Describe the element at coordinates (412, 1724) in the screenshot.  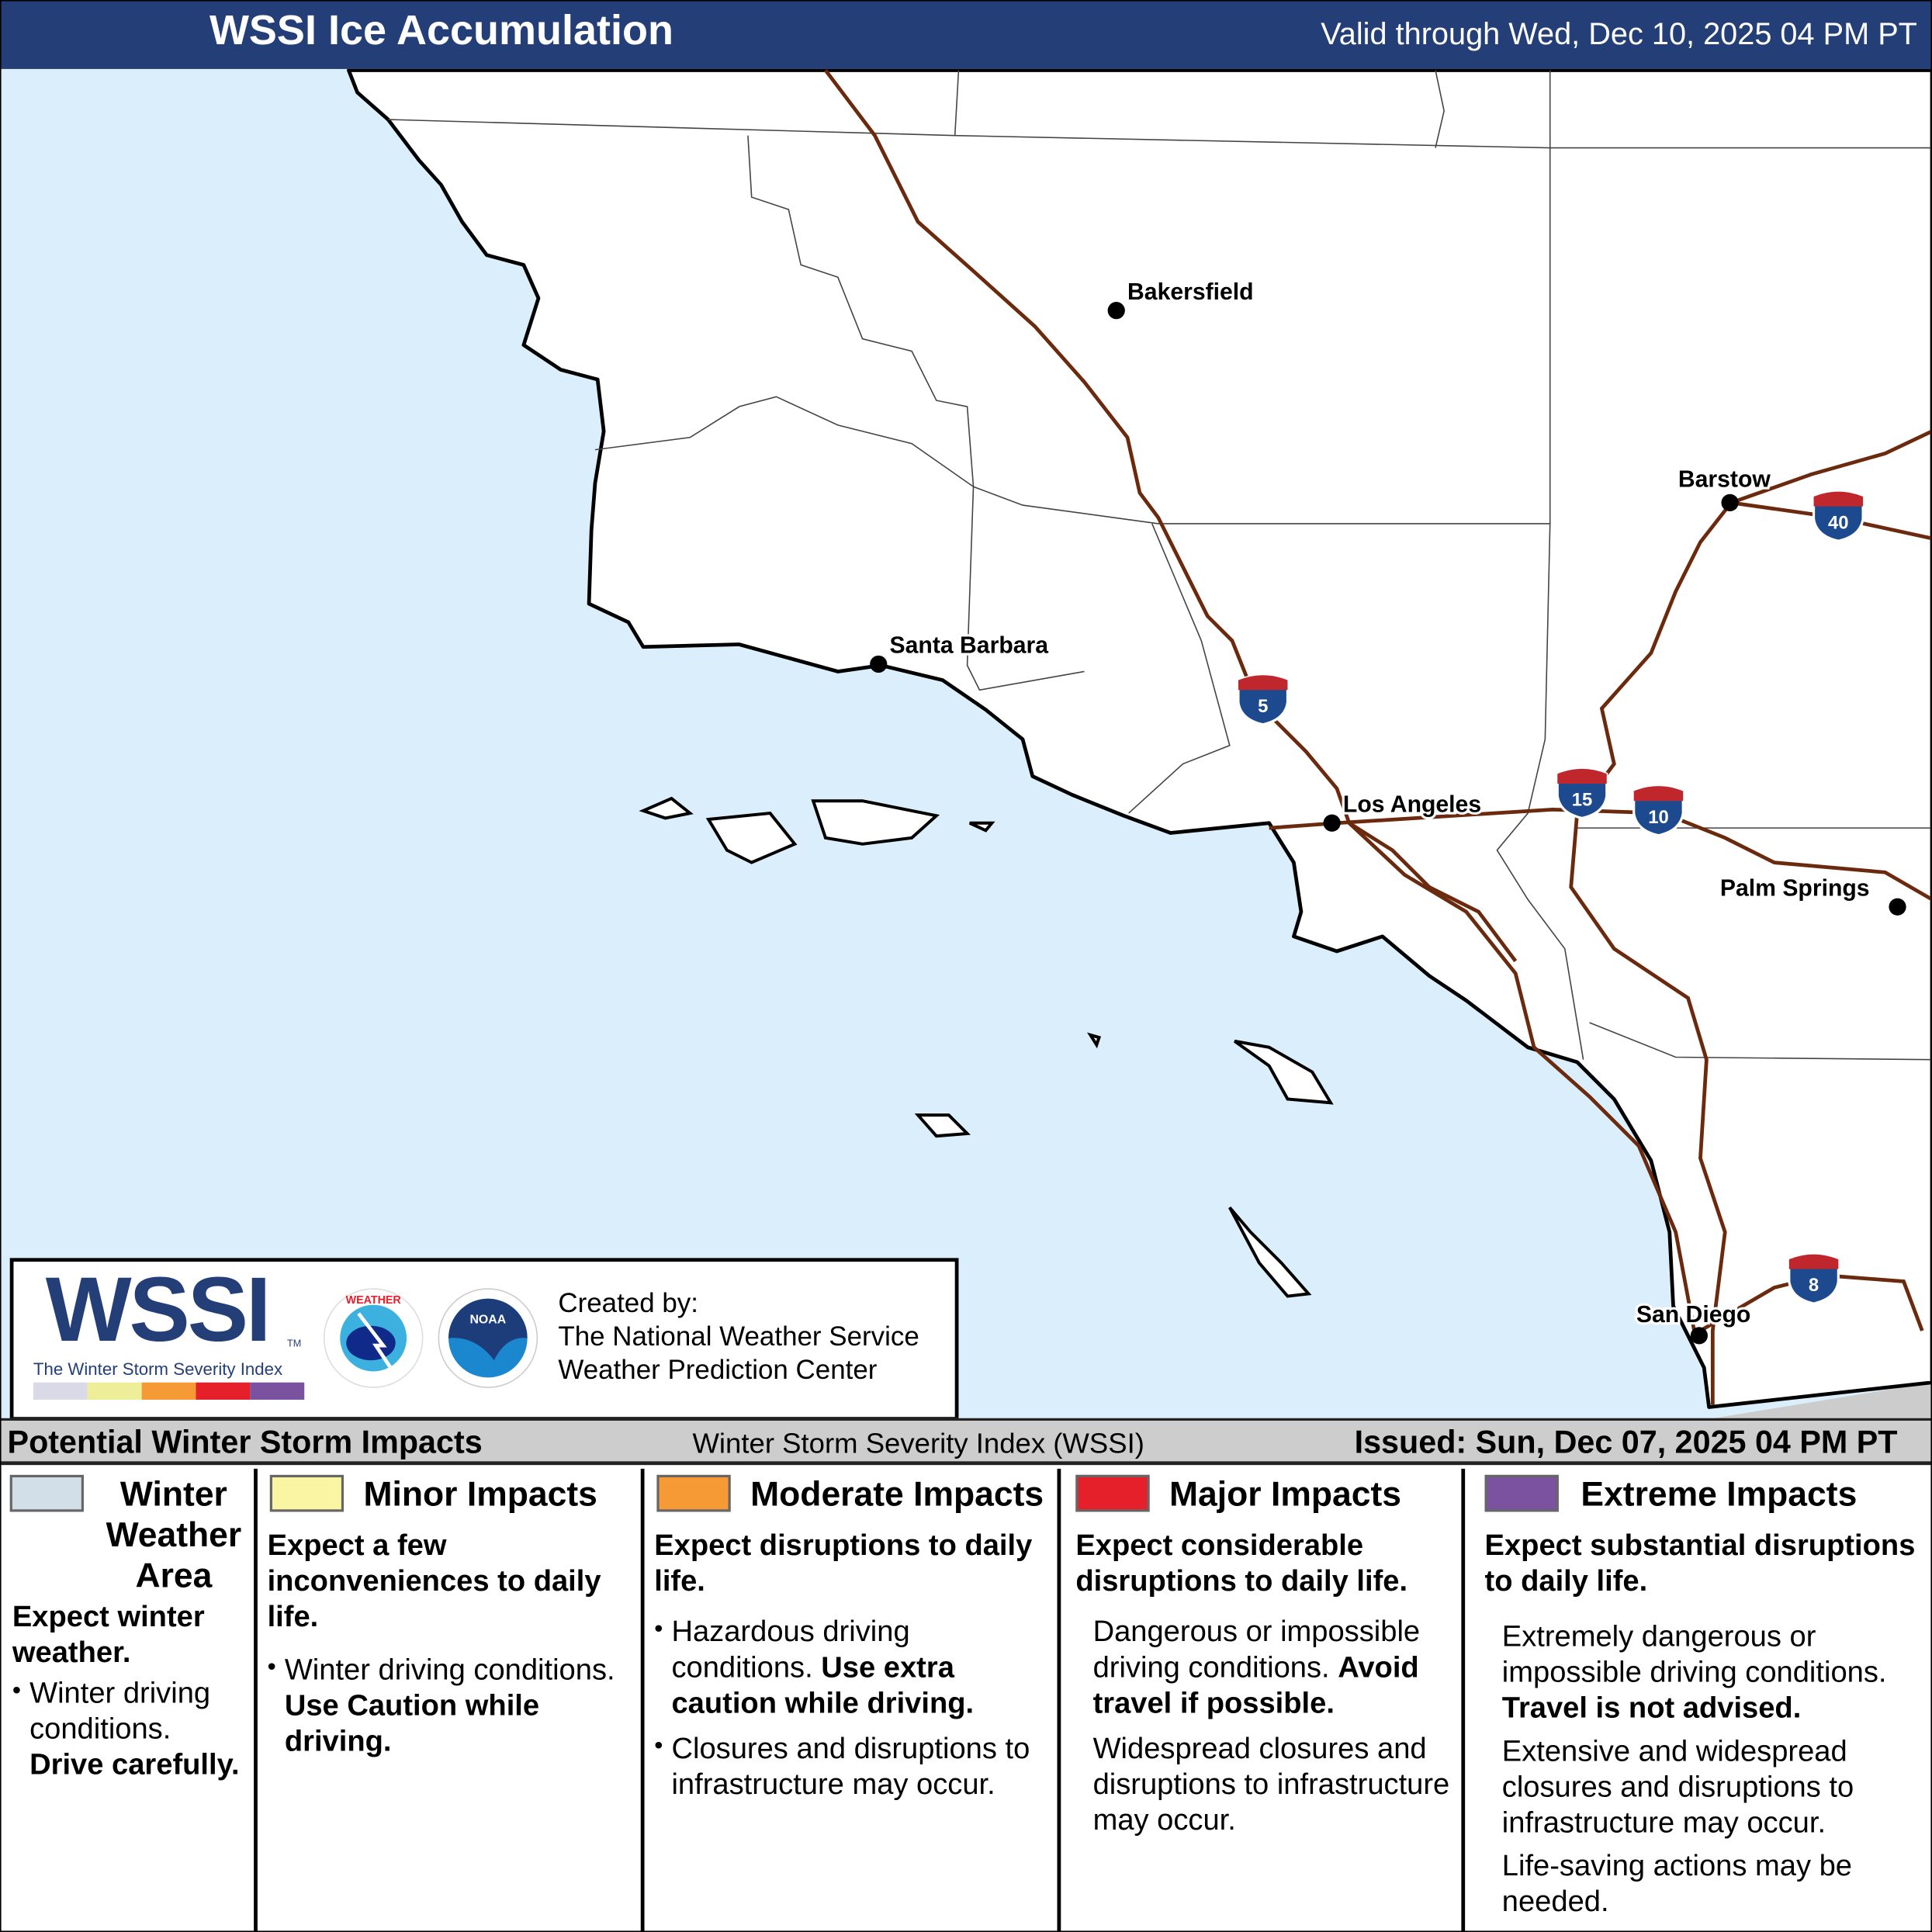
I see `bullet-bold: Use Caution while driving.` at that location.